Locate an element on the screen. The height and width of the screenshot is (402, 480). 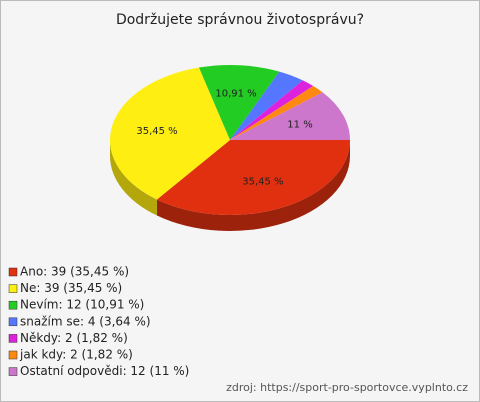
legend-label: Někdy: 2 (1,82 %) is located at coordinates (74, 338).